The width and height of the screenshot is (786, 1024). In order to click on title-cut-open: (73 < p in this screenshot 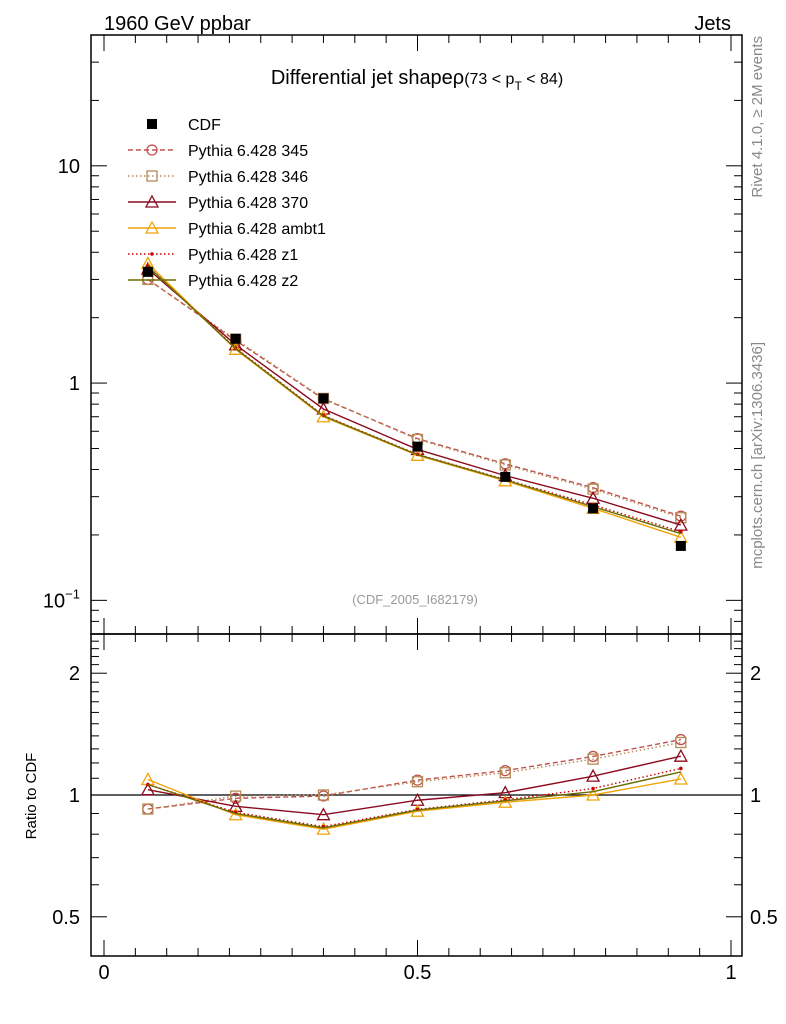, I will do `click(489, 79)`.